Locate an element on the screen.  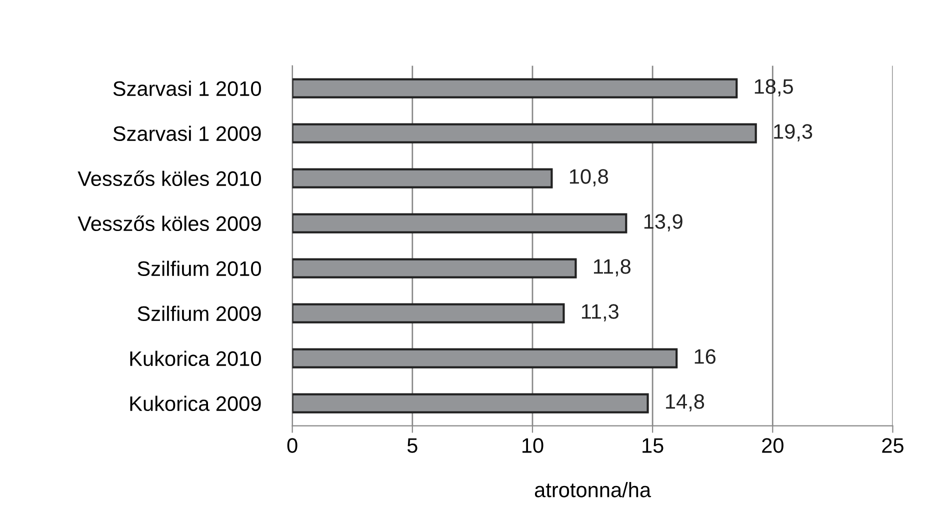
data-label: 16 is located at coordinates (705, 356).